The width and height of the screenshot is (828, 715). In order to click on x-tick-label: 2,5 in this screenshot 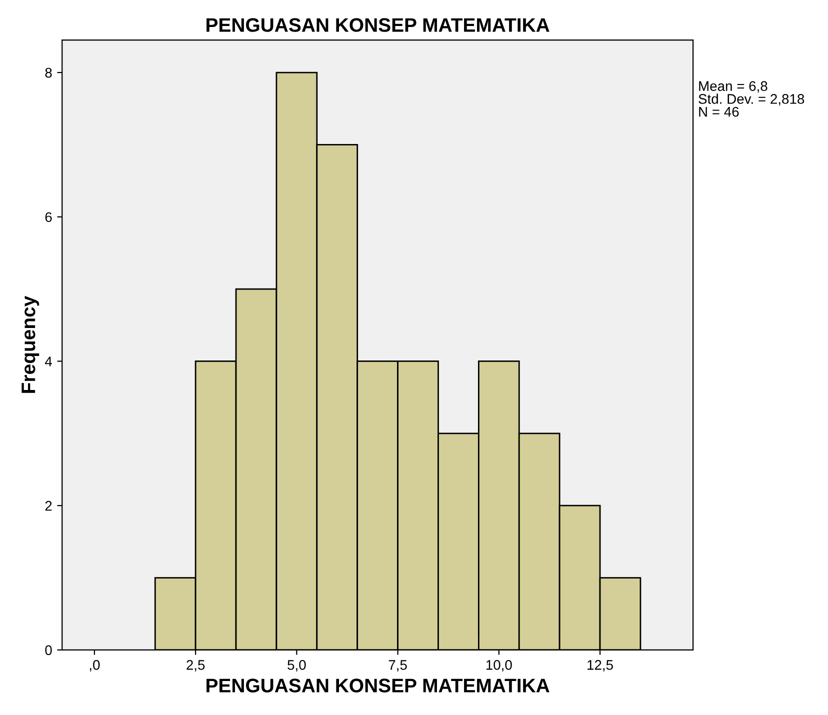, I will do `click(195, 666)`.